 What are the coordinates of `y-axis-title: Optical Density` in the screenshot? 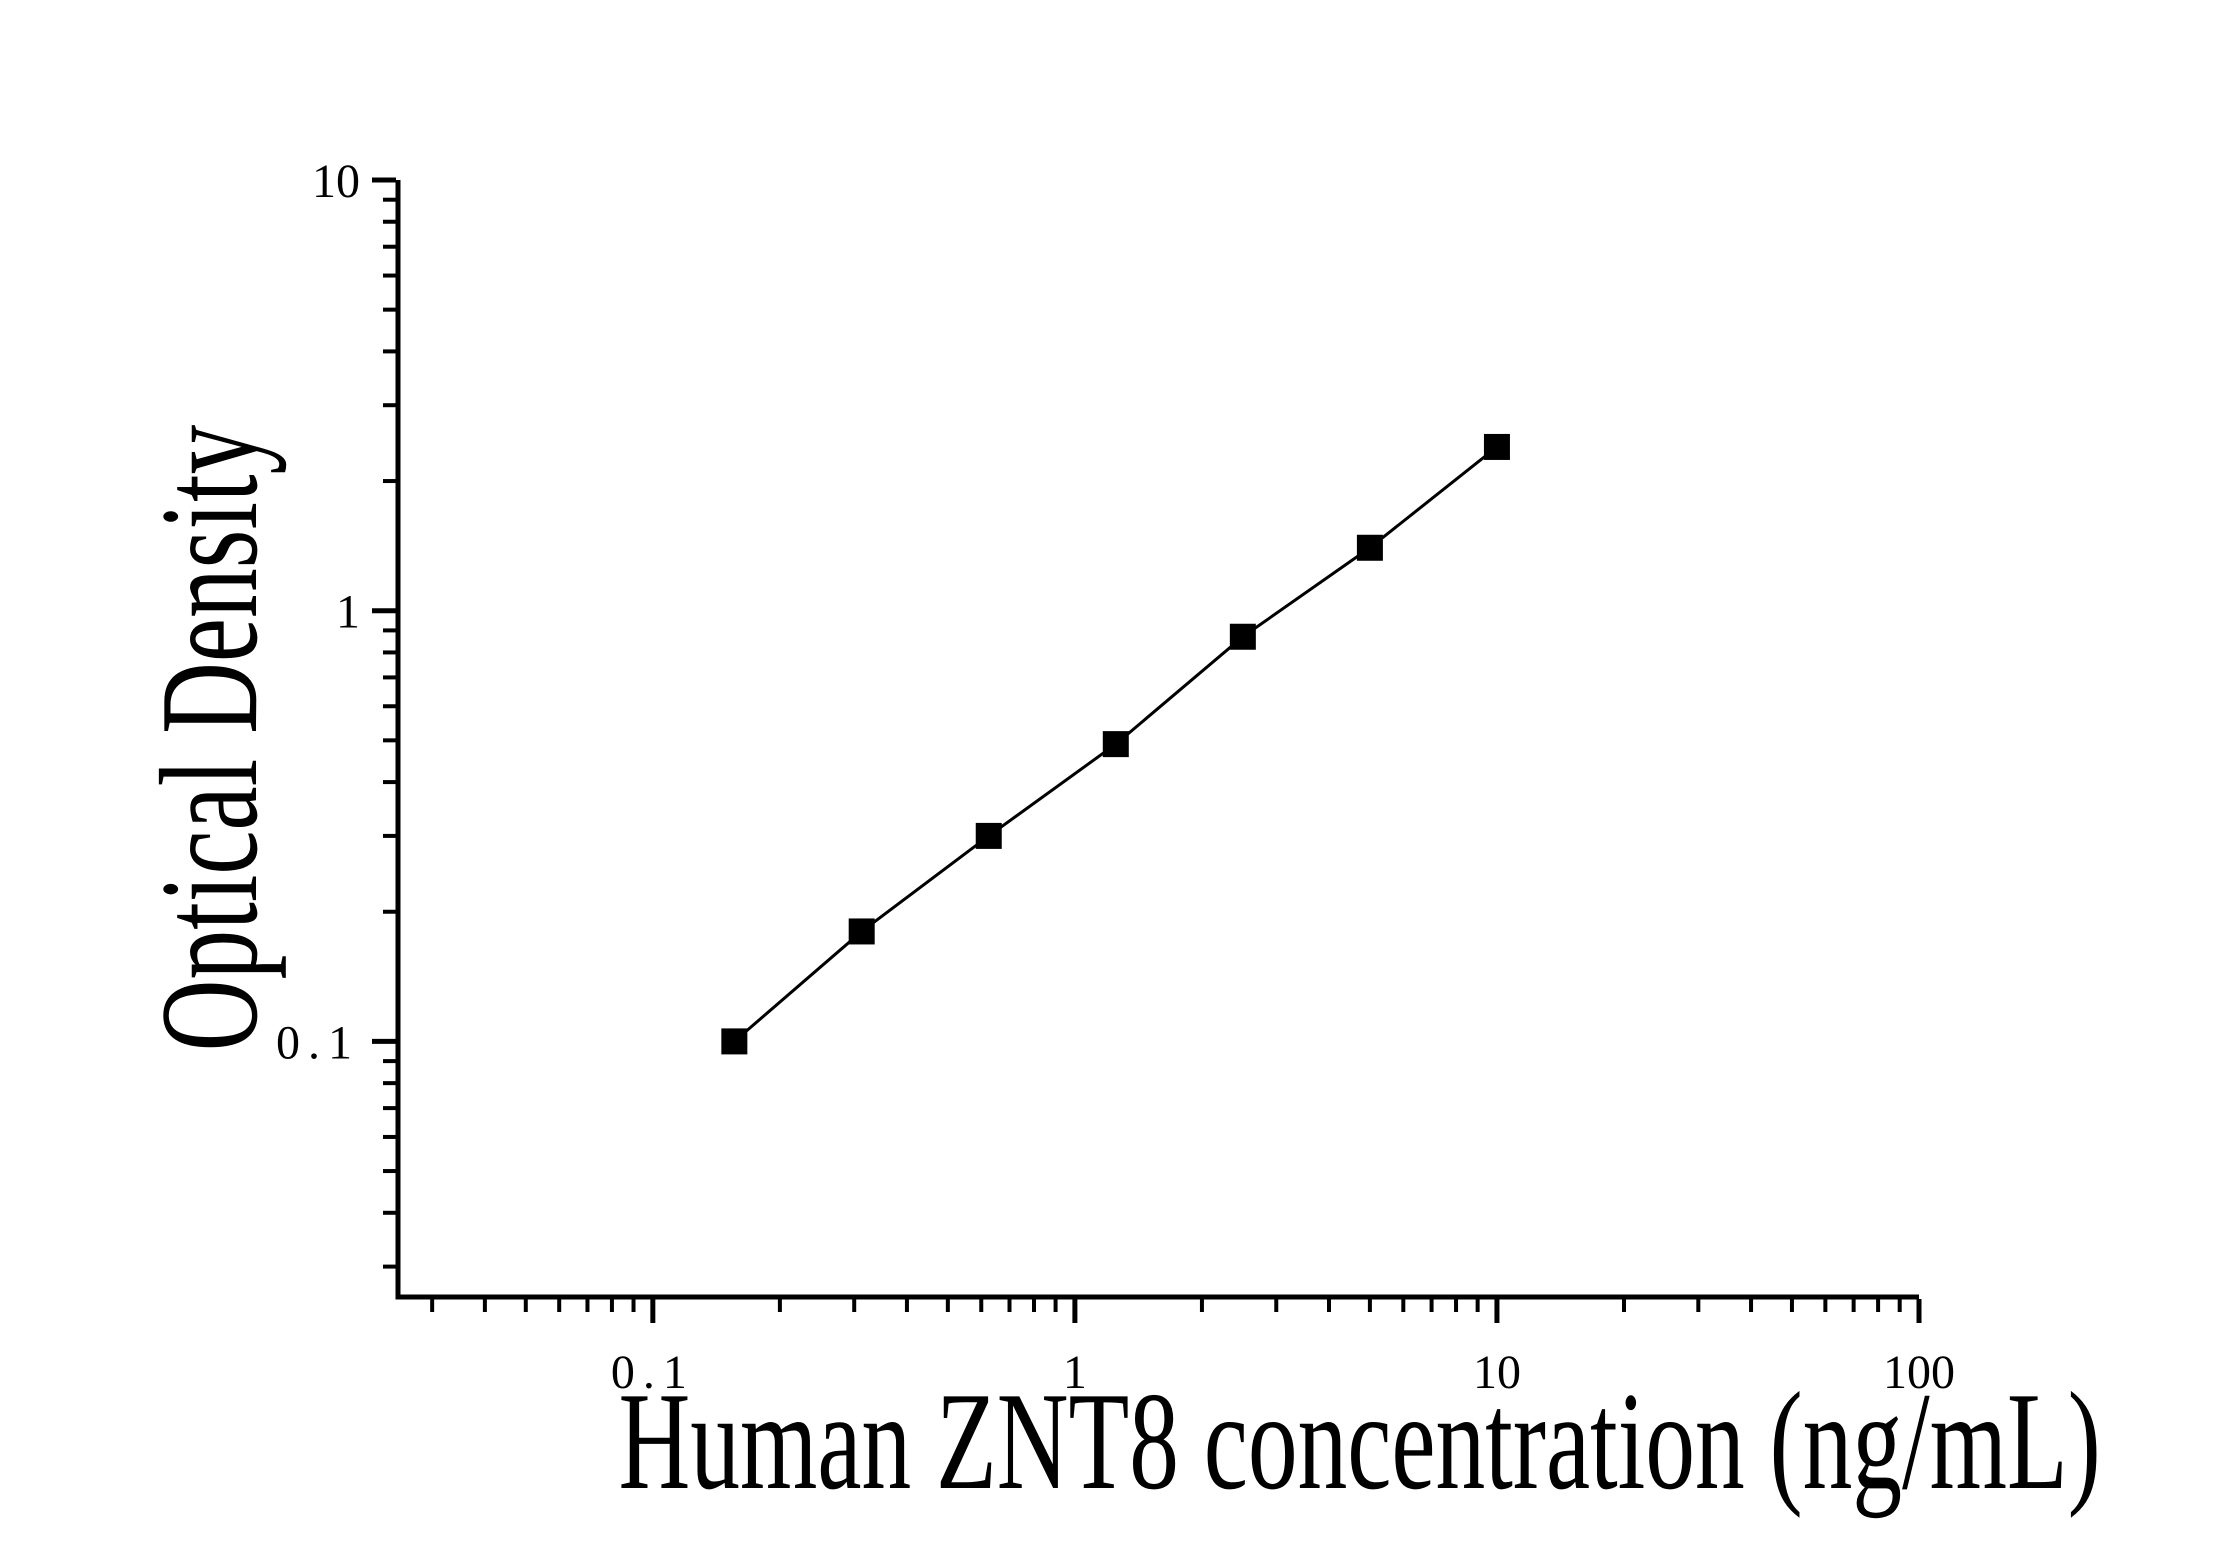 It's located at (209, 738).